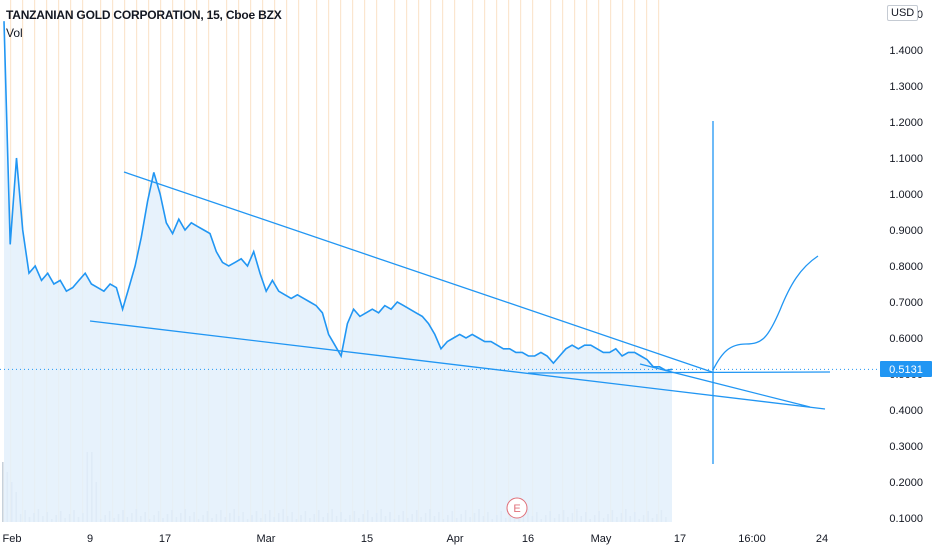 Image resolution: width=932 pixels, height=555 pixels. Describe the element at coordinates (903, 13) in the screenshot. I see `currency-label: USD` at that location.